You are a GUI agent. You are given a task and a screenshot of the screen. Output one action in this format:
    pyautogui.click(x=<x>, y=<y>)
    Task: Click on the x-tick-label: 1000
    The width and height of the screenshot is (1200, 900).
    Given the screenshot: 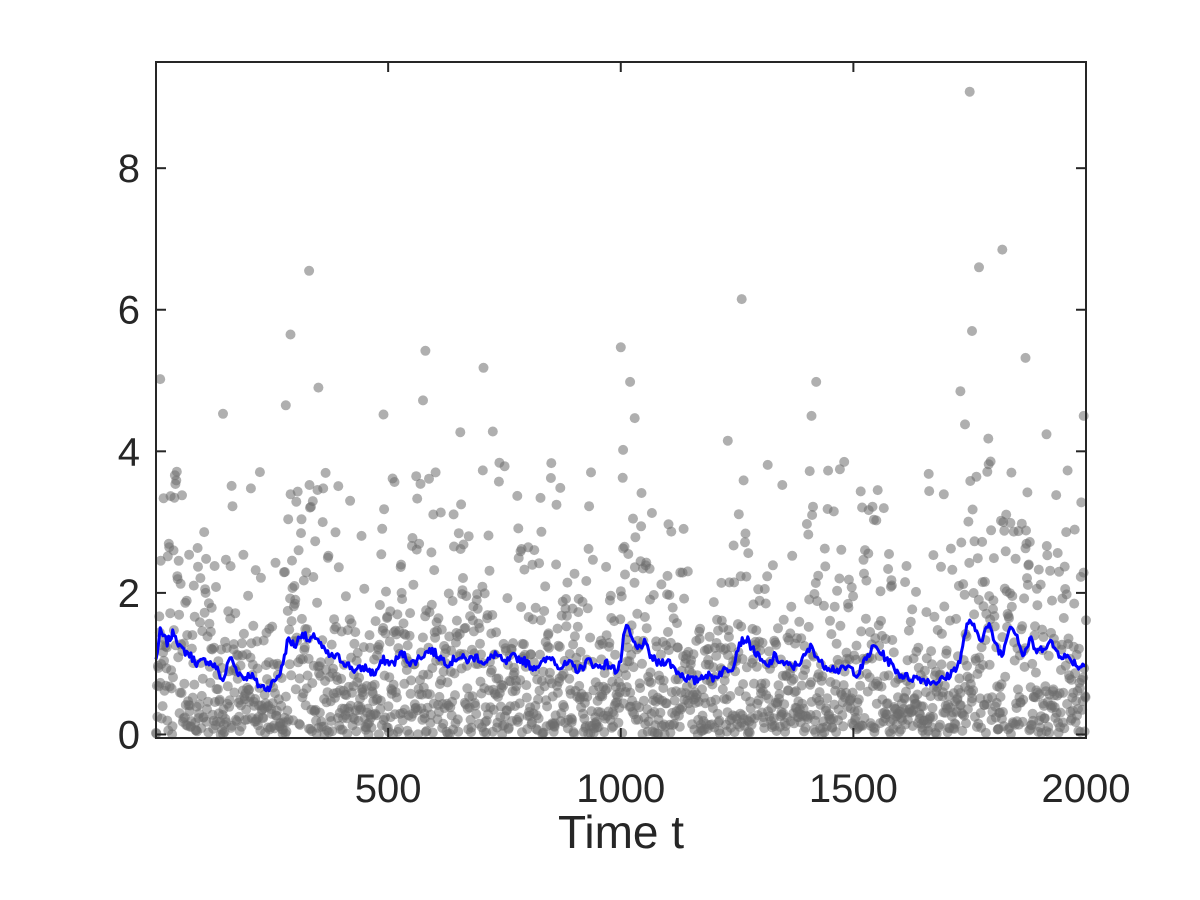 What is the action you would take?
    pyautogui.click(x=620, y=789)
    